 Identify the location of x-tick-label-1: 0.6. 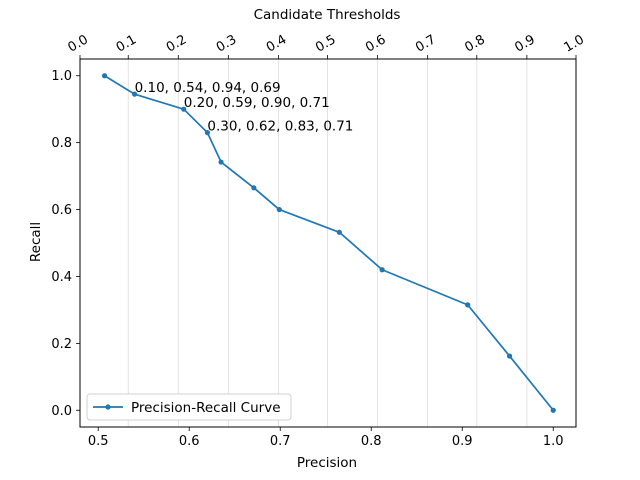
(189, 441).